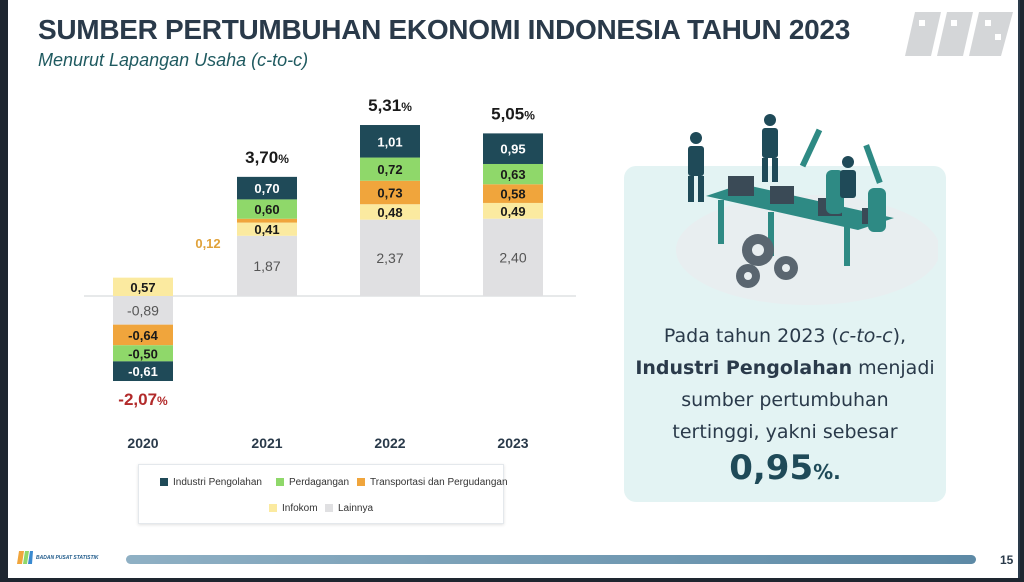 The width and height of the screenshot is (1024, 582). I want to click on bar-value-label: -0,89, so click(143, 310).